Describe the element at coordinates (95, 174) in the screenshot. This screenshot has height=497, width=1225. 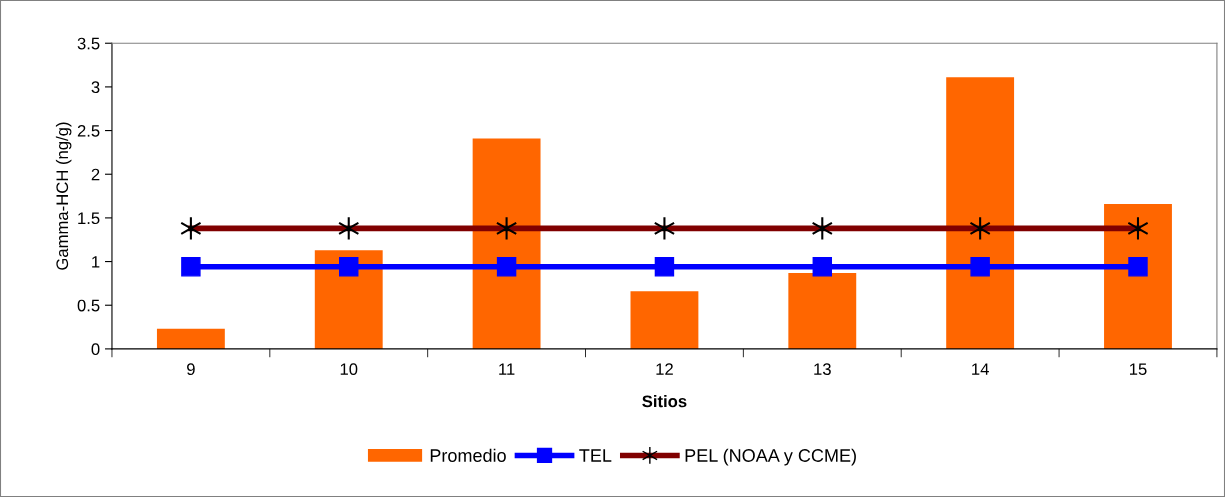
I see `y-tick-label: 2` at that location.